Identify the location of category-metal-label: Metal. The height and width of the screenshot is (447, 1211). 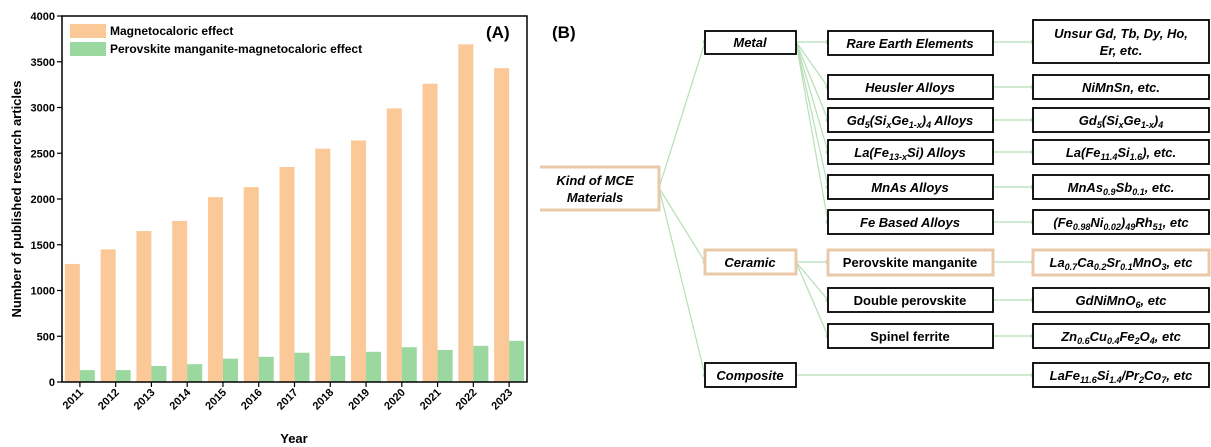
(750, 42).